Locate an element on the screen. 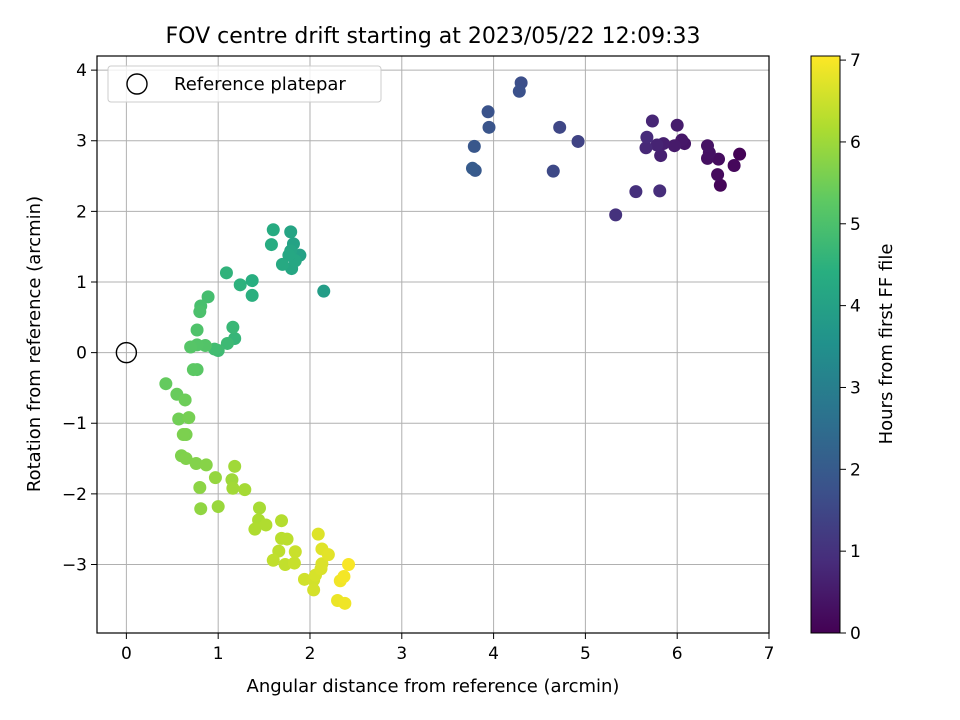 The width and height of the screenshot is (960, 720). x-tick-label: 7 is located at coordinates (769, 654).